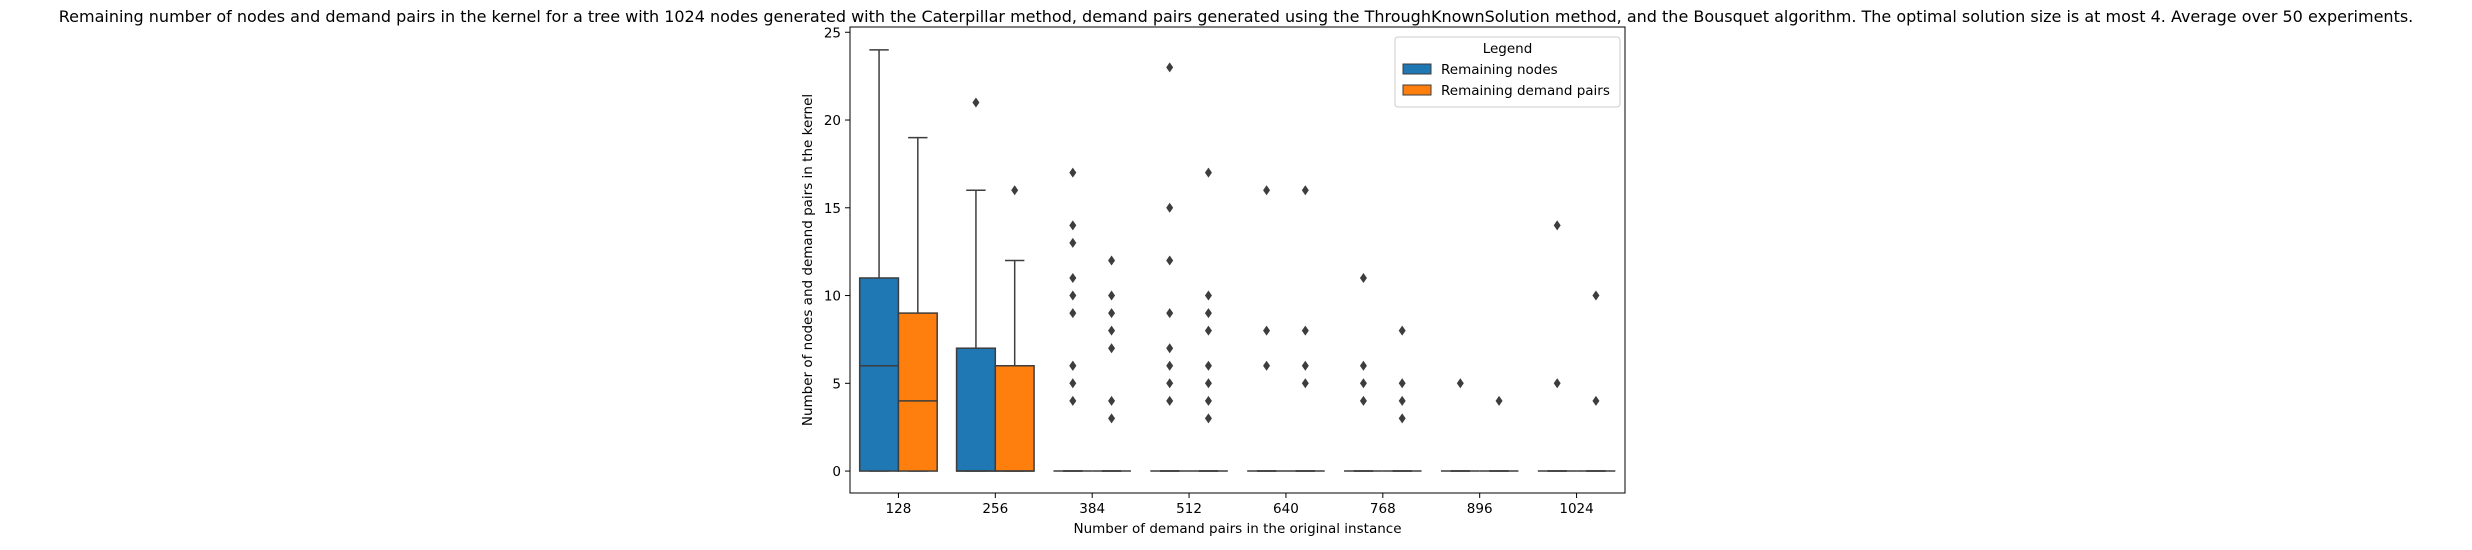 The height and width of the screenshot is (550, 2472). What do you see at coordinates (832, 121) in the screenshot?
I see `y-tick-label: 20` at bounding box center [832, 121].